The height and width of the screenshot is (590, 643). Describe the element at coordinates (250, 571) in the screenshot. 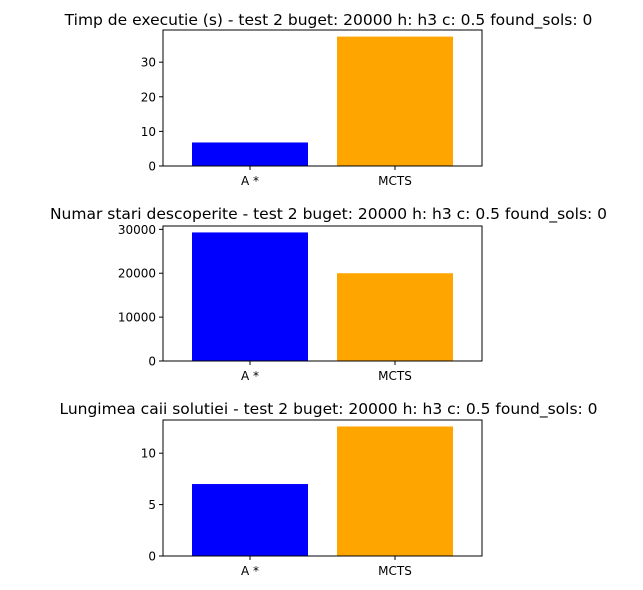

I see `chart-3-xtick-label-0: A *` at that location.